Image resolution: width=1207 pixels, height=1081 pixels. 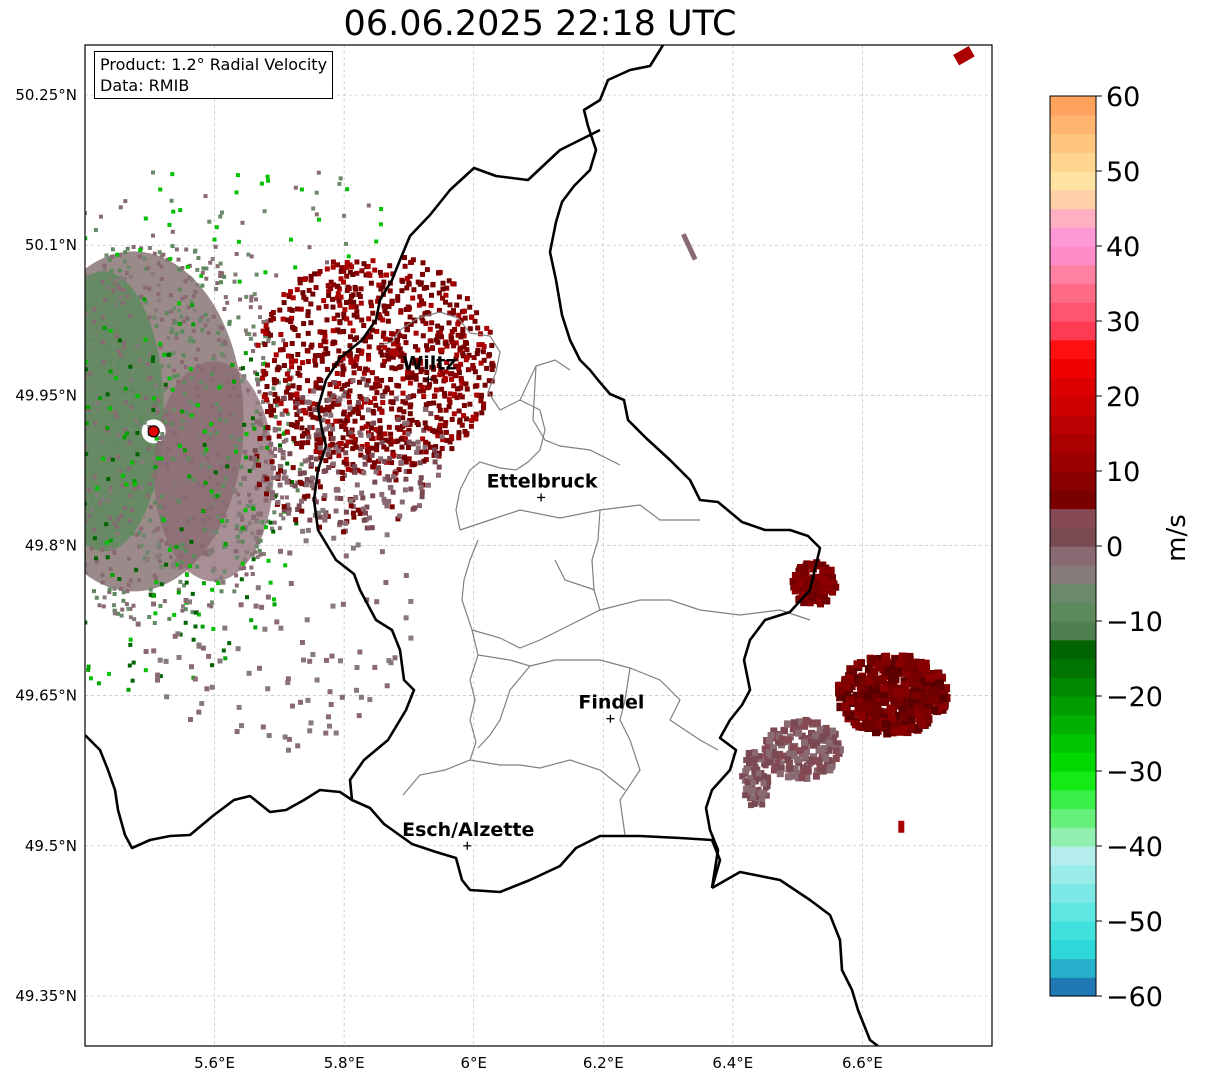 What do you see at coordinates (214, 75) in the screenshot?
I see `info-box: Product: 1.2° Radial Velocity Data: RMIB` at bounding box center [214, 75].